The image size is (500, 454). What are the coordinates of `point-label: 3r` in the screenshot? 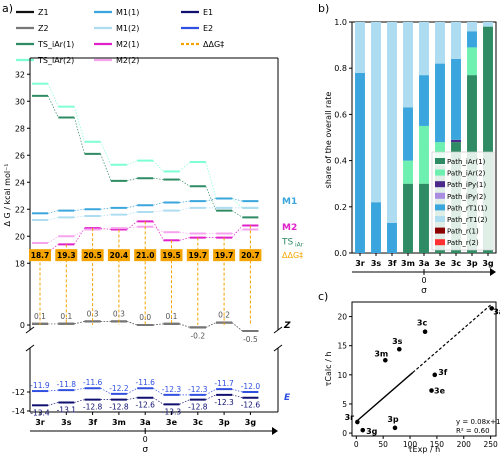 It's located at (350, 417).